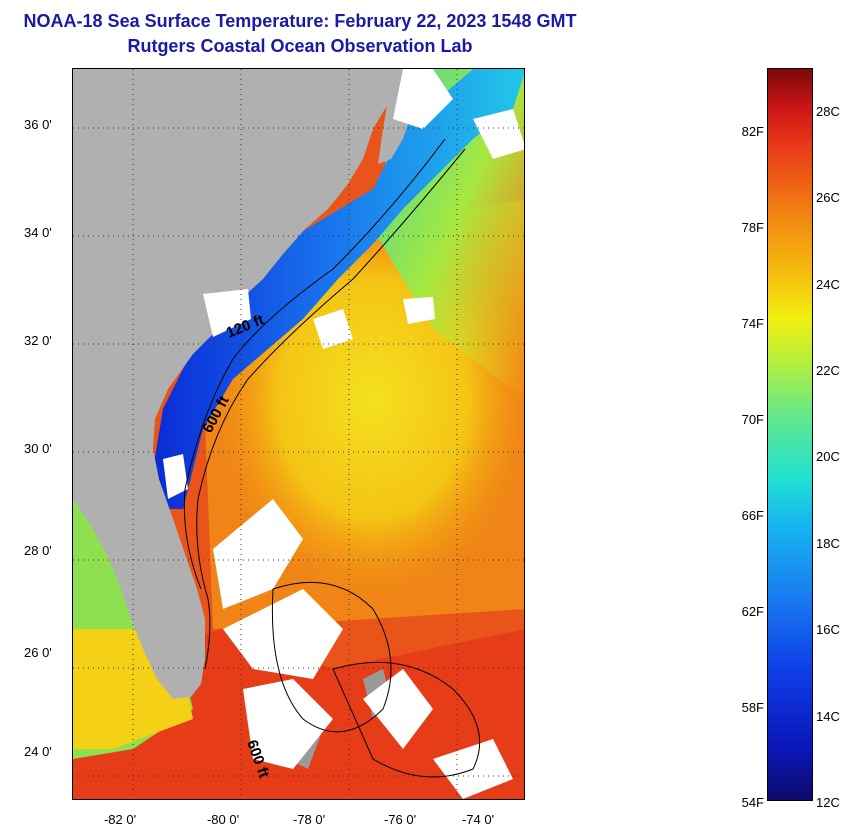 The height and width of the screenshot is (832, 849). I want to click on lat-label: 32 0', so click(38, 340).